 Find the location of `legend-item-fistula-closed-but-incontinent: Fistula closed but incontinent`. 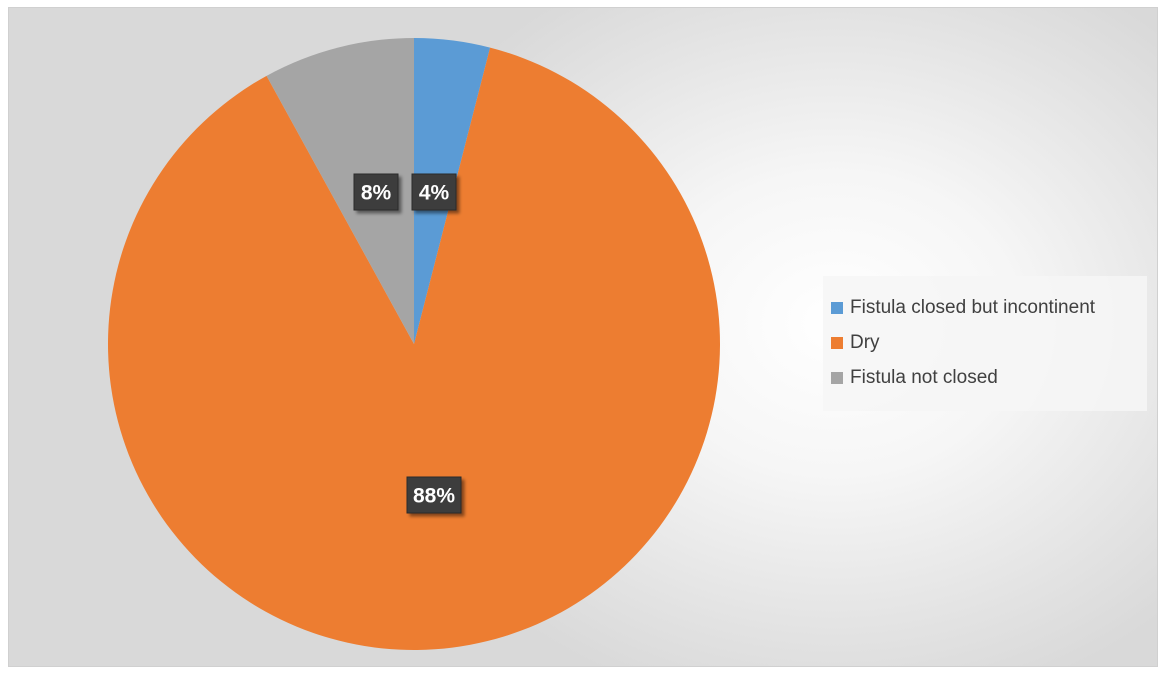

legend-item-fistula-closed-but-incontinent: Fistula closed but incontinent is located at coordinates (989, 307).